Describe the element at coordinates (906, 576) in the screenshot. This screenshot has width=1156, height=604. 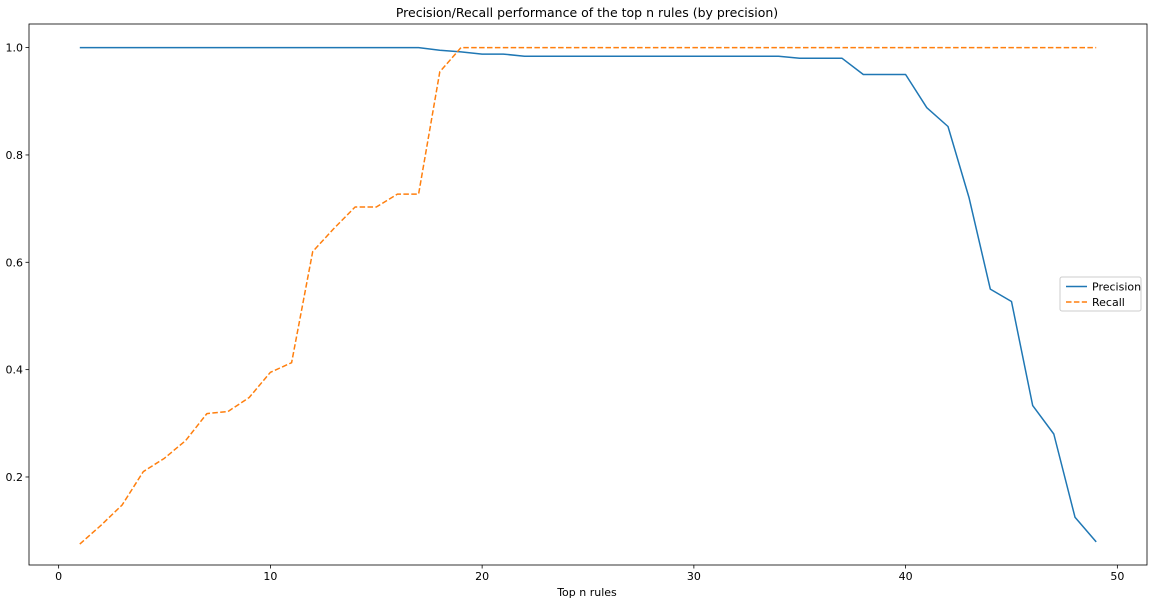
I see `x-tick-label: 40` at that location.